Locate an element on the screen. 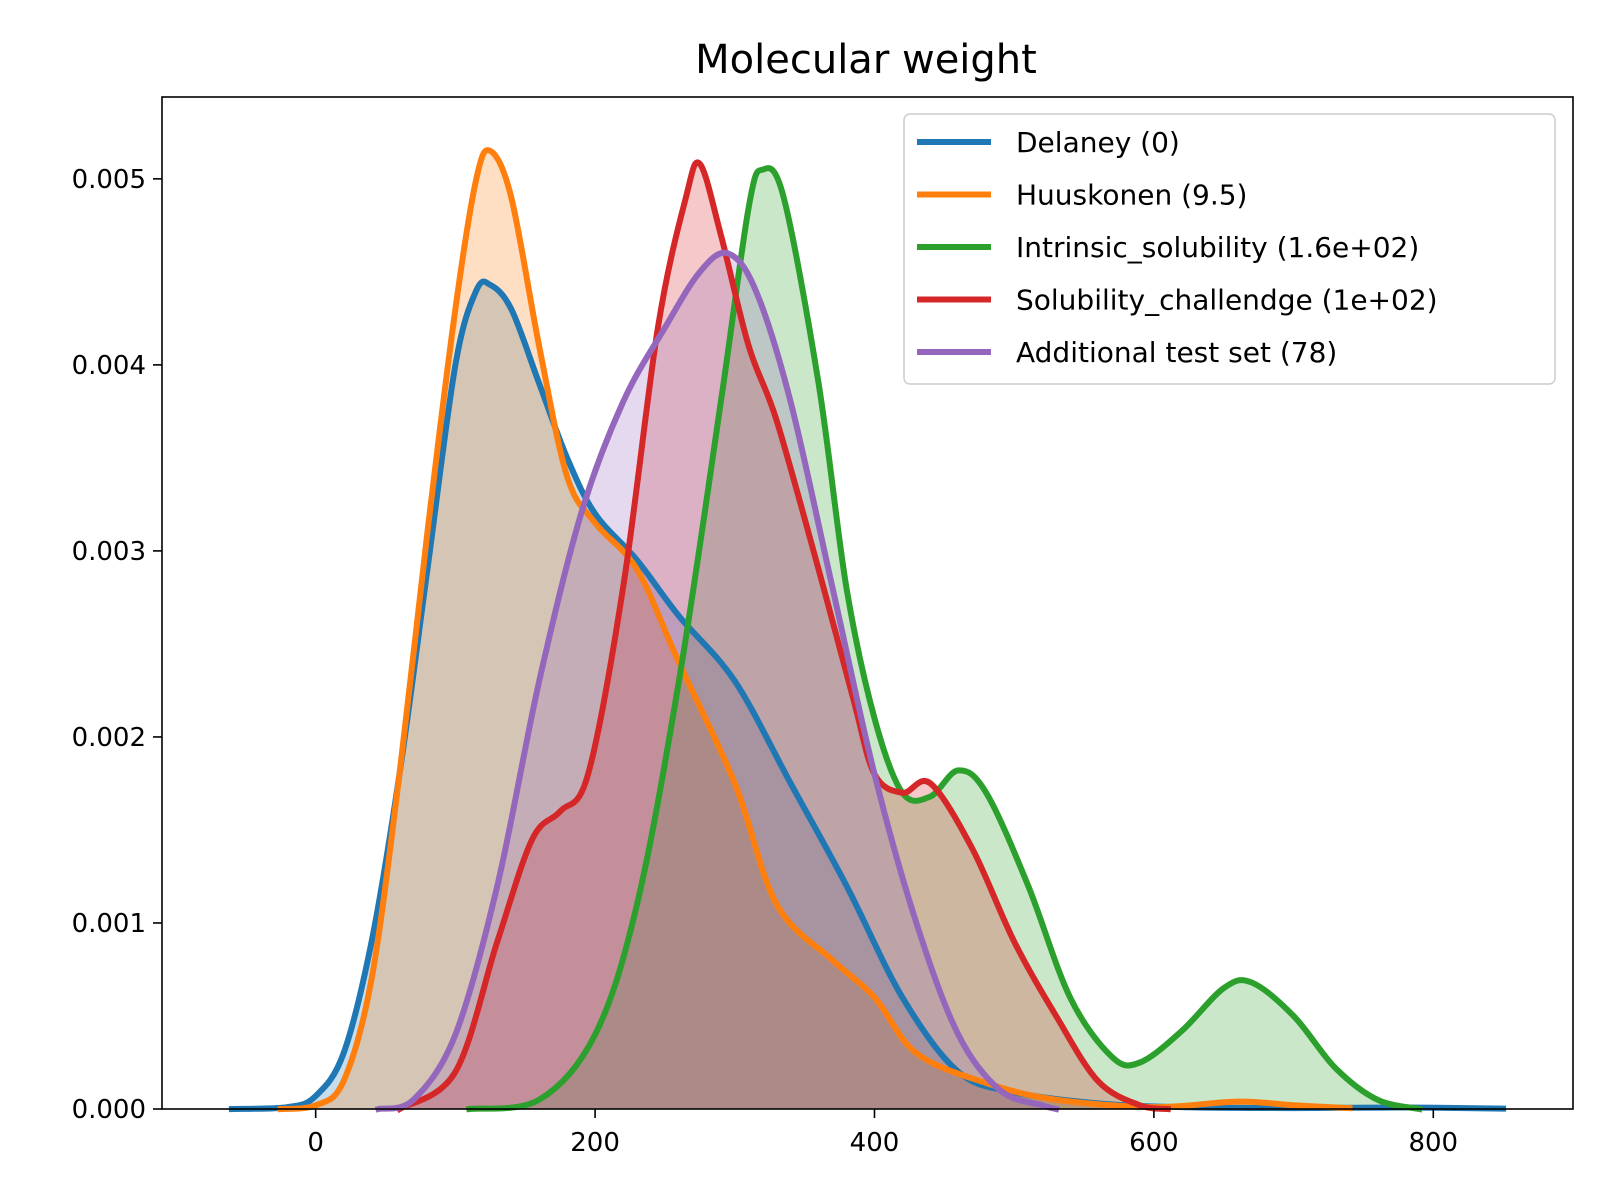 The height and width of the screenshot is (1200, 1600). x-tick-label: 600 is located at coordinates (1154, 1143).